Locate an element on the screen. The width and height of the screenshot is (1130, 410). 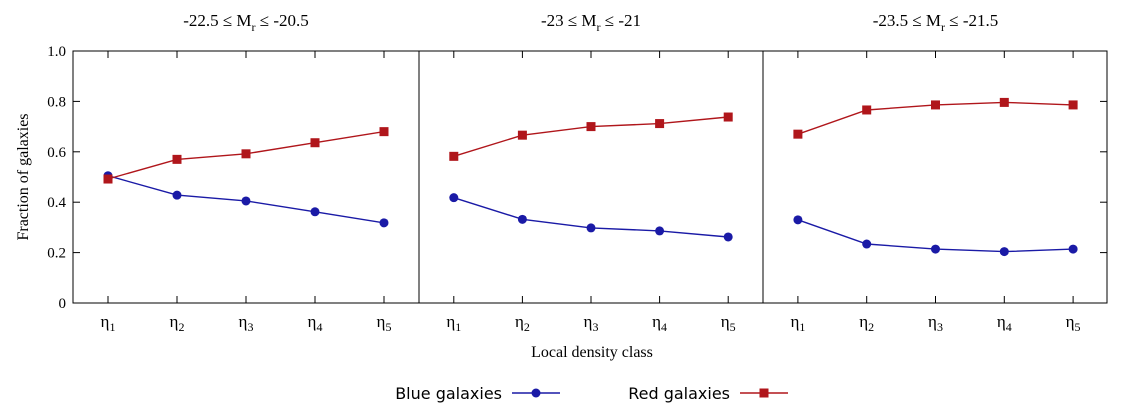
y-tick-label: 0.4 is located at coordinates (56, 203).